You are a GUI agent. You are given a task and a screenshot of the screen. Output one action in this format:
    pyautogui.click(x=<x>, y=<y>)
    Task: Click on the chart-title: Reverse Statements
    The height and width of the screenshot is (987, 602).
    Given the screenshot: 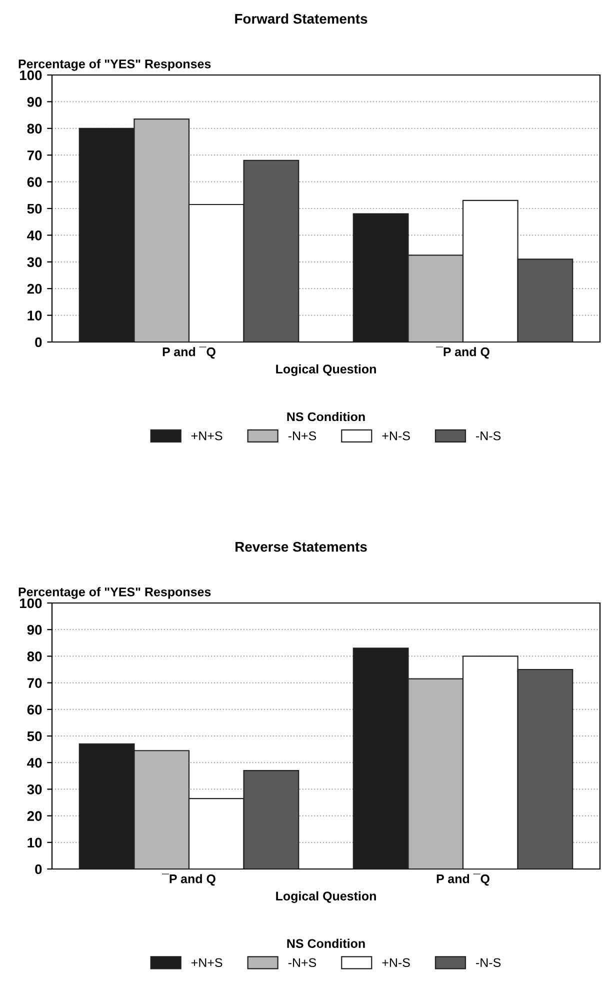 What is the action you would take?
    pyautogui.click(x=301, y=547)
    